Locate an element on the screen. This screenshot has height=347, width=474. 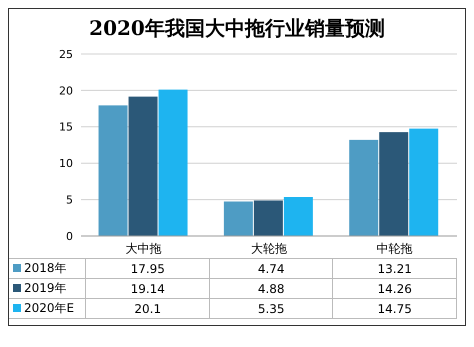
data-label: 20.1 is located at coordinates (148, 308).